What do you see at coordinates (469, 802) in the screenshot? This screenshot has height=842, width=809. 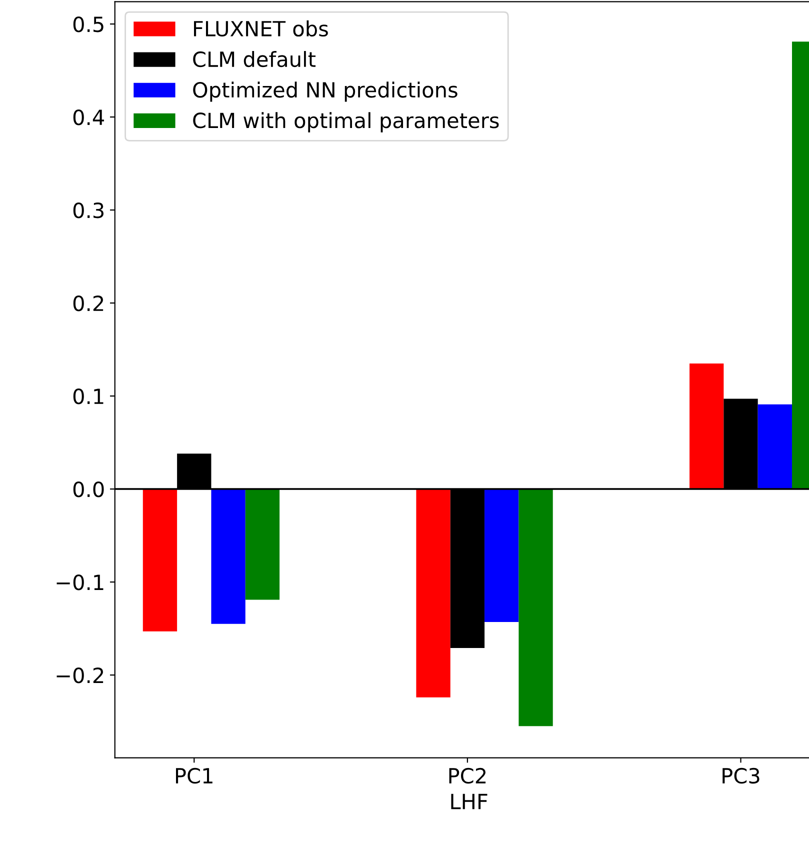 I see `x-axis-title: LHF` at bounding box center [469, 802].